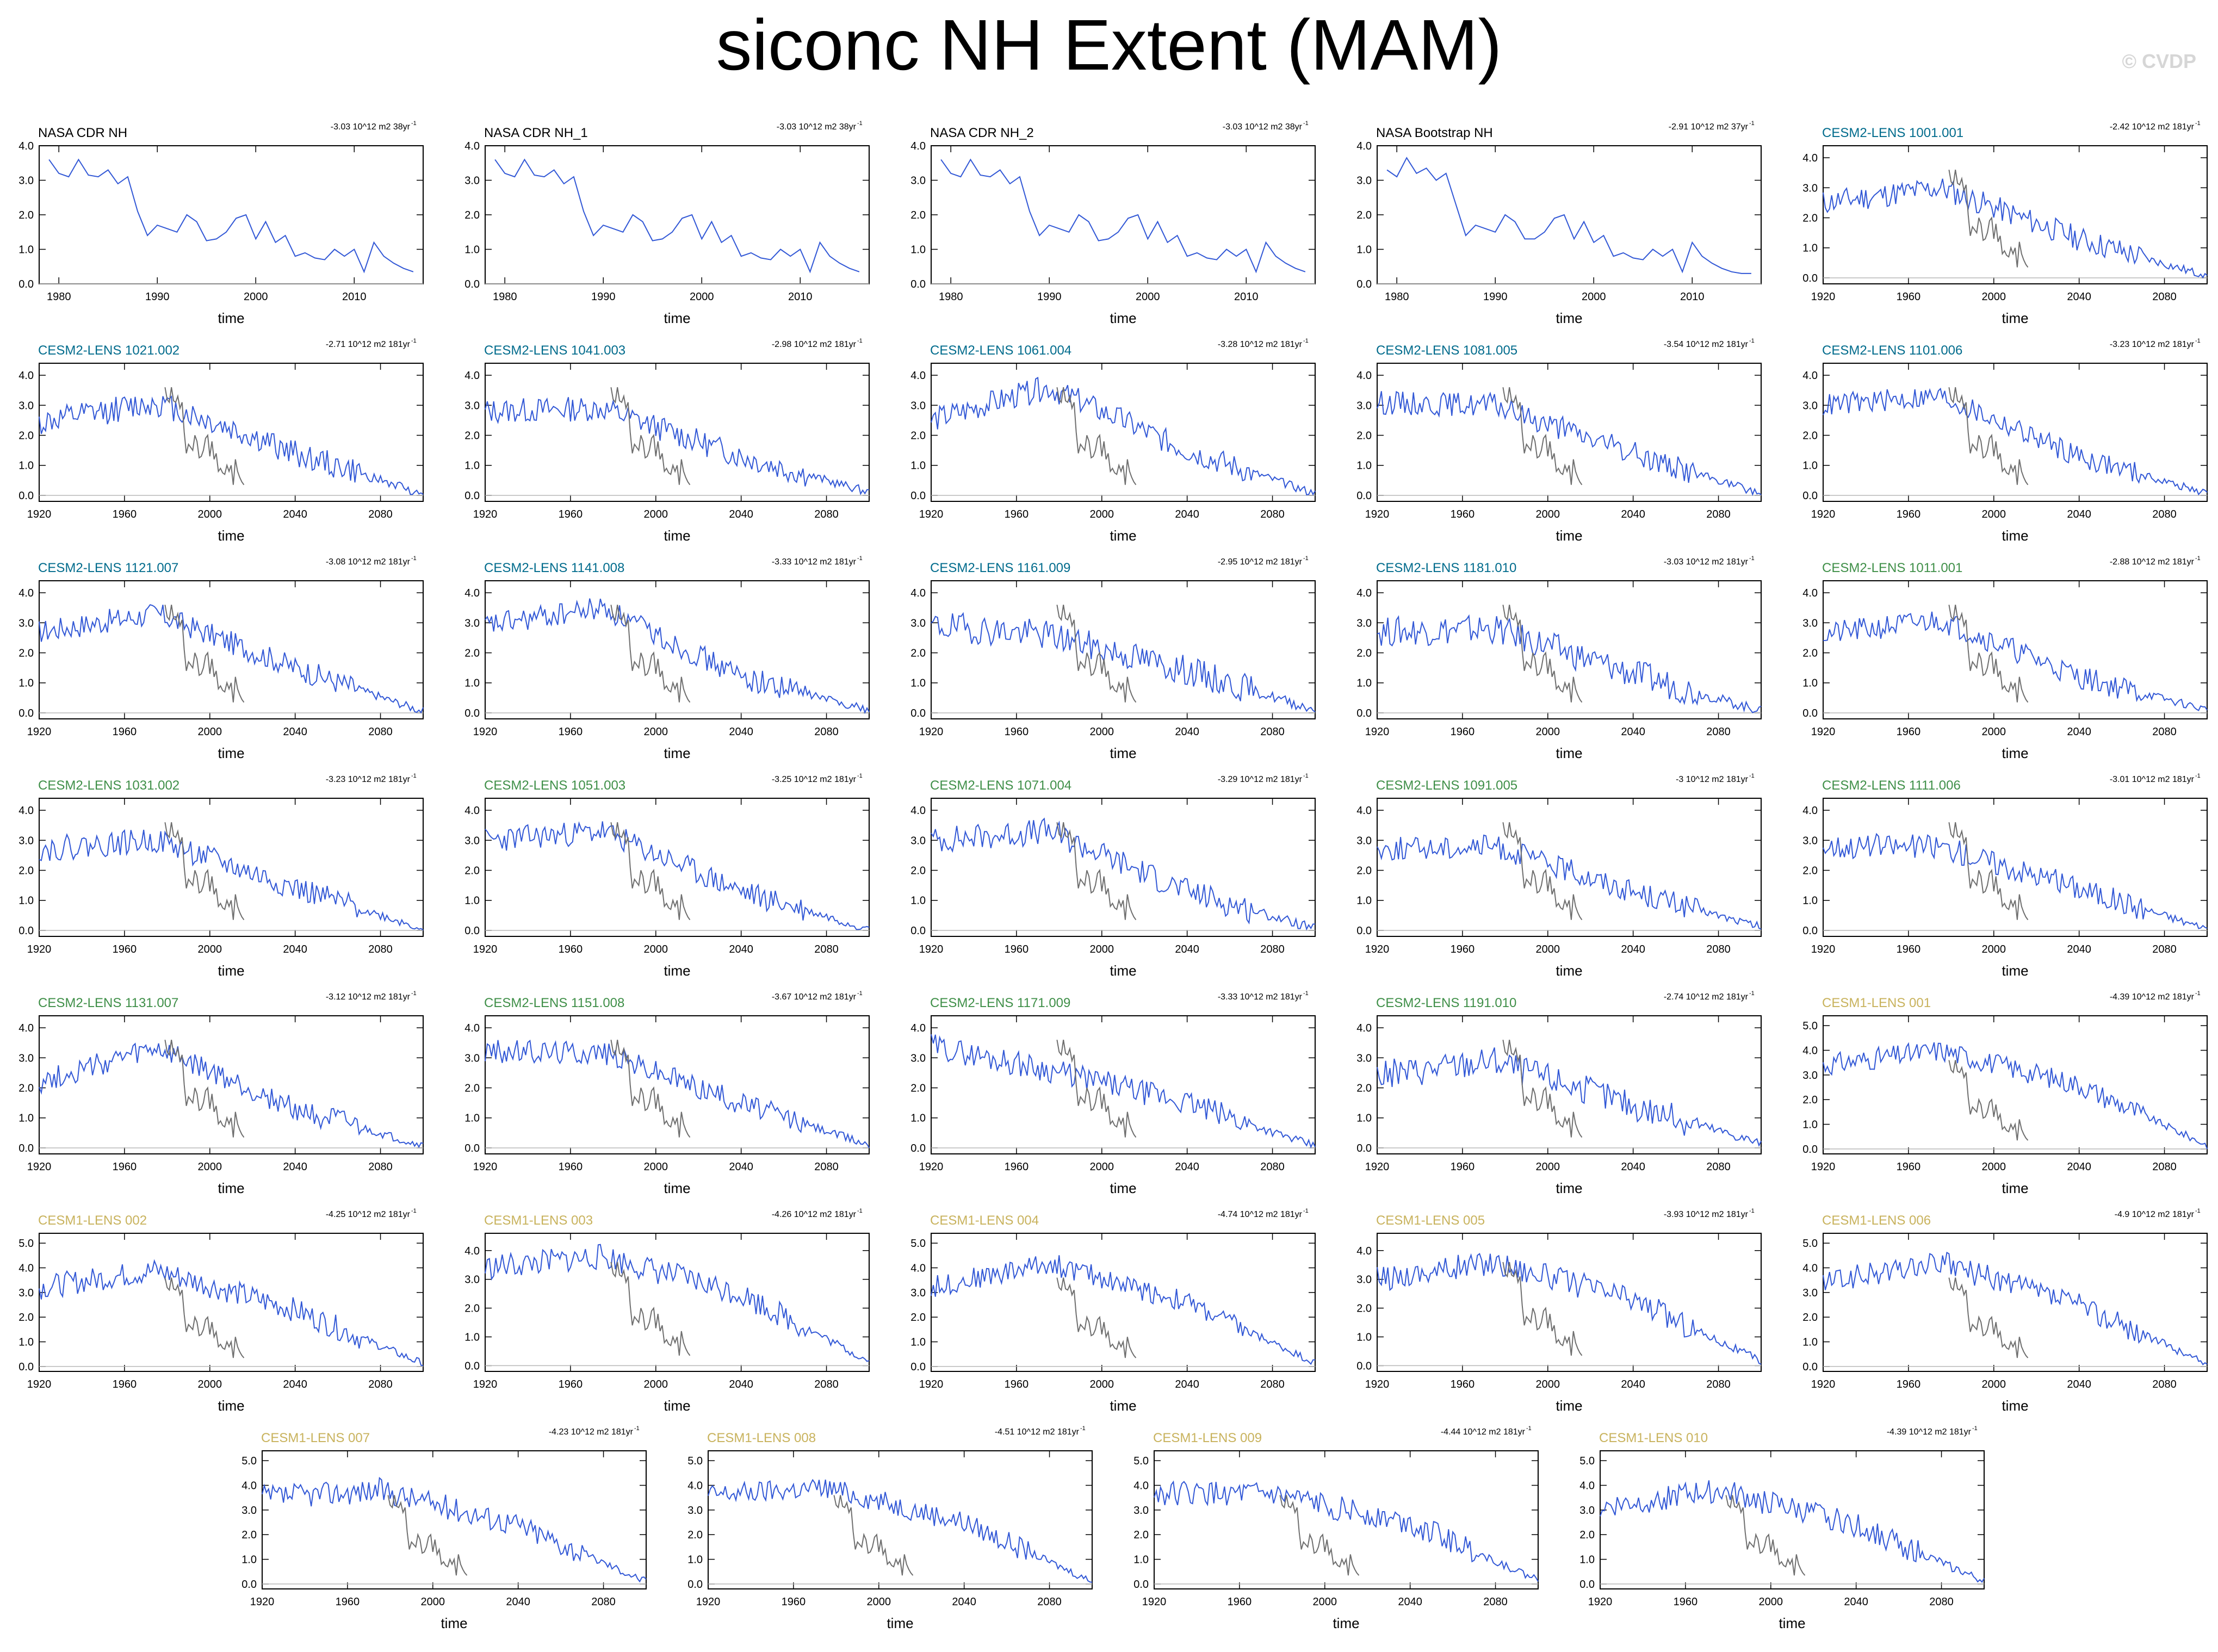  I want to click on y-tick-label: 5.0, so click(26, 1244).